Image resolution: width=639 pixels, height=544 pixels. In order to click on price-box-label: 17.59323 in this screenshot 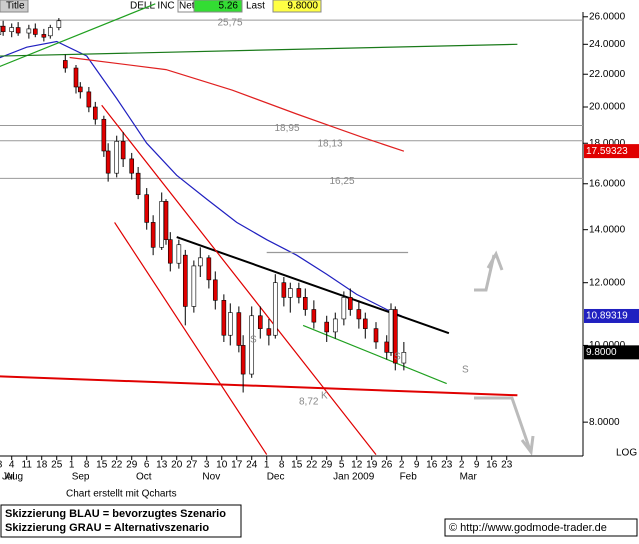, I will do `click(607, 151)`.